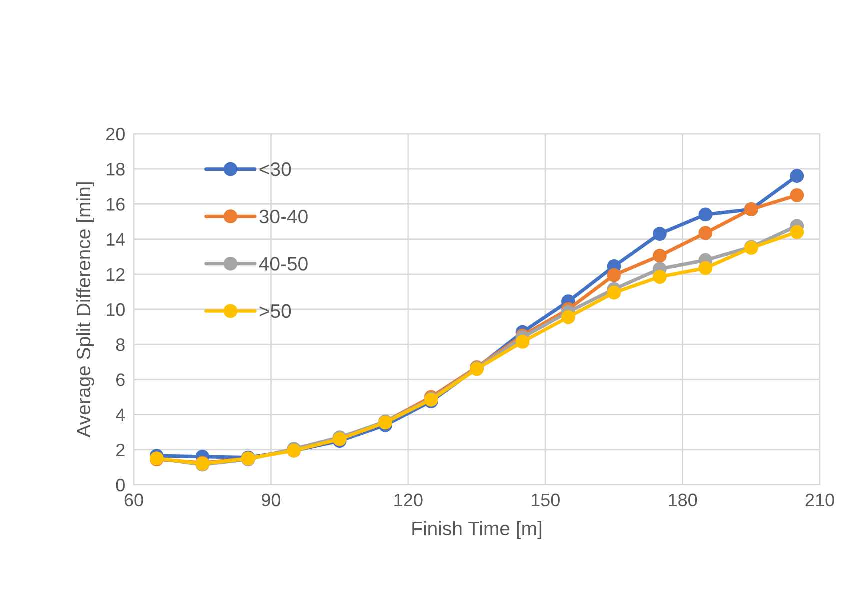 The image size is (846, 599). What do you see at coordinates (115, 134) in the screenshot?
I see `y-tick-label: 20` at bounding box center [115, 134].